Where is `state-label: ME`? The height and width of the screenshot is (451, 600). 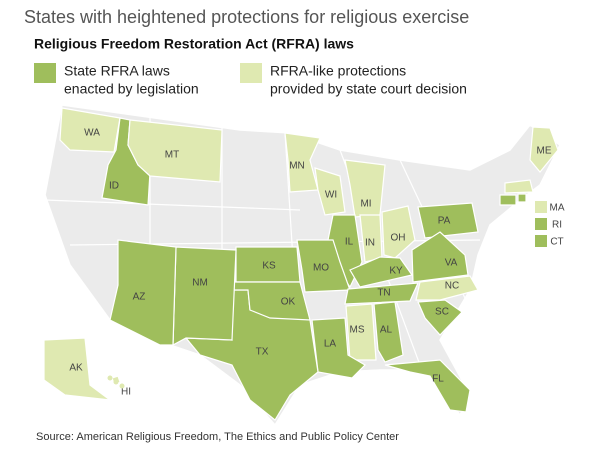
state-label: ME is located at coordinates (544, 151).